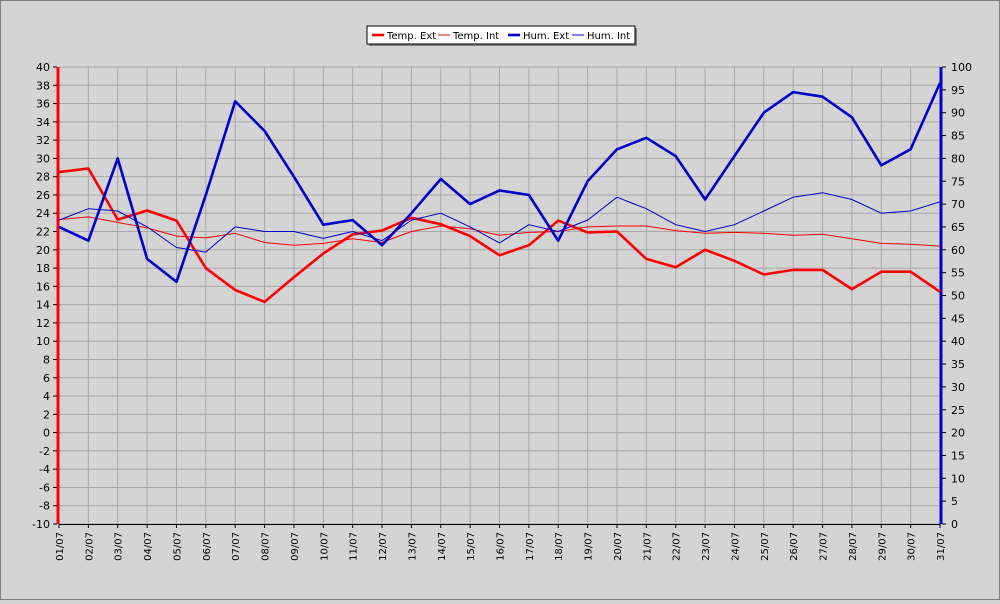 Image resolution: width=1000 pixels, height=604 pixels. Describe the element at coordinates (958, 204) in the screenshot. I see `y-right-tick-label: 70` at that location.